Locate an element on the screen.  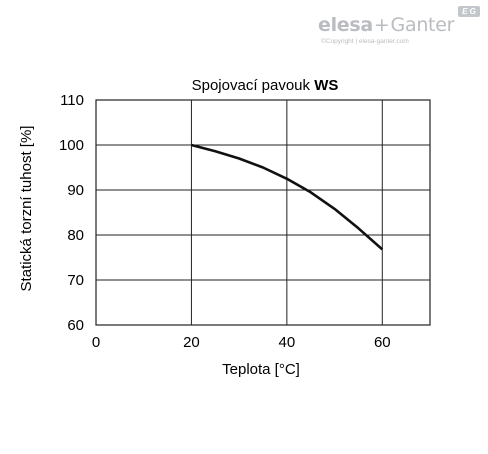
y-tick-label: 80 is located at coordinates (75, 235).